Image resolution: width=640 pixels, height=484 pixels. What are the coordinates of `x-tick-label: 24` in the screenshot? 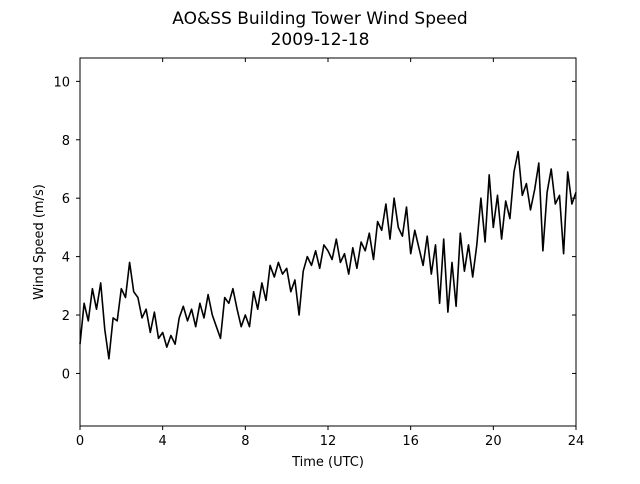 It's located at (576, 441).